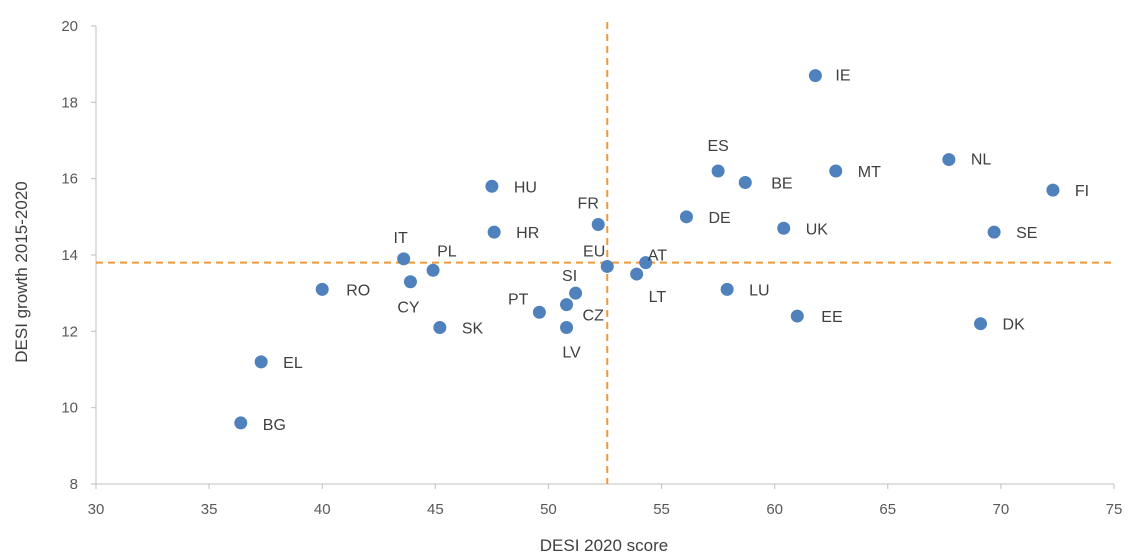 Image resolution: width=1140 pixels, height=556 pixels. What do you see at coordinates (949, 160) in the screenshot?
I see `data-point-nl` at bounding box center [949, 160].